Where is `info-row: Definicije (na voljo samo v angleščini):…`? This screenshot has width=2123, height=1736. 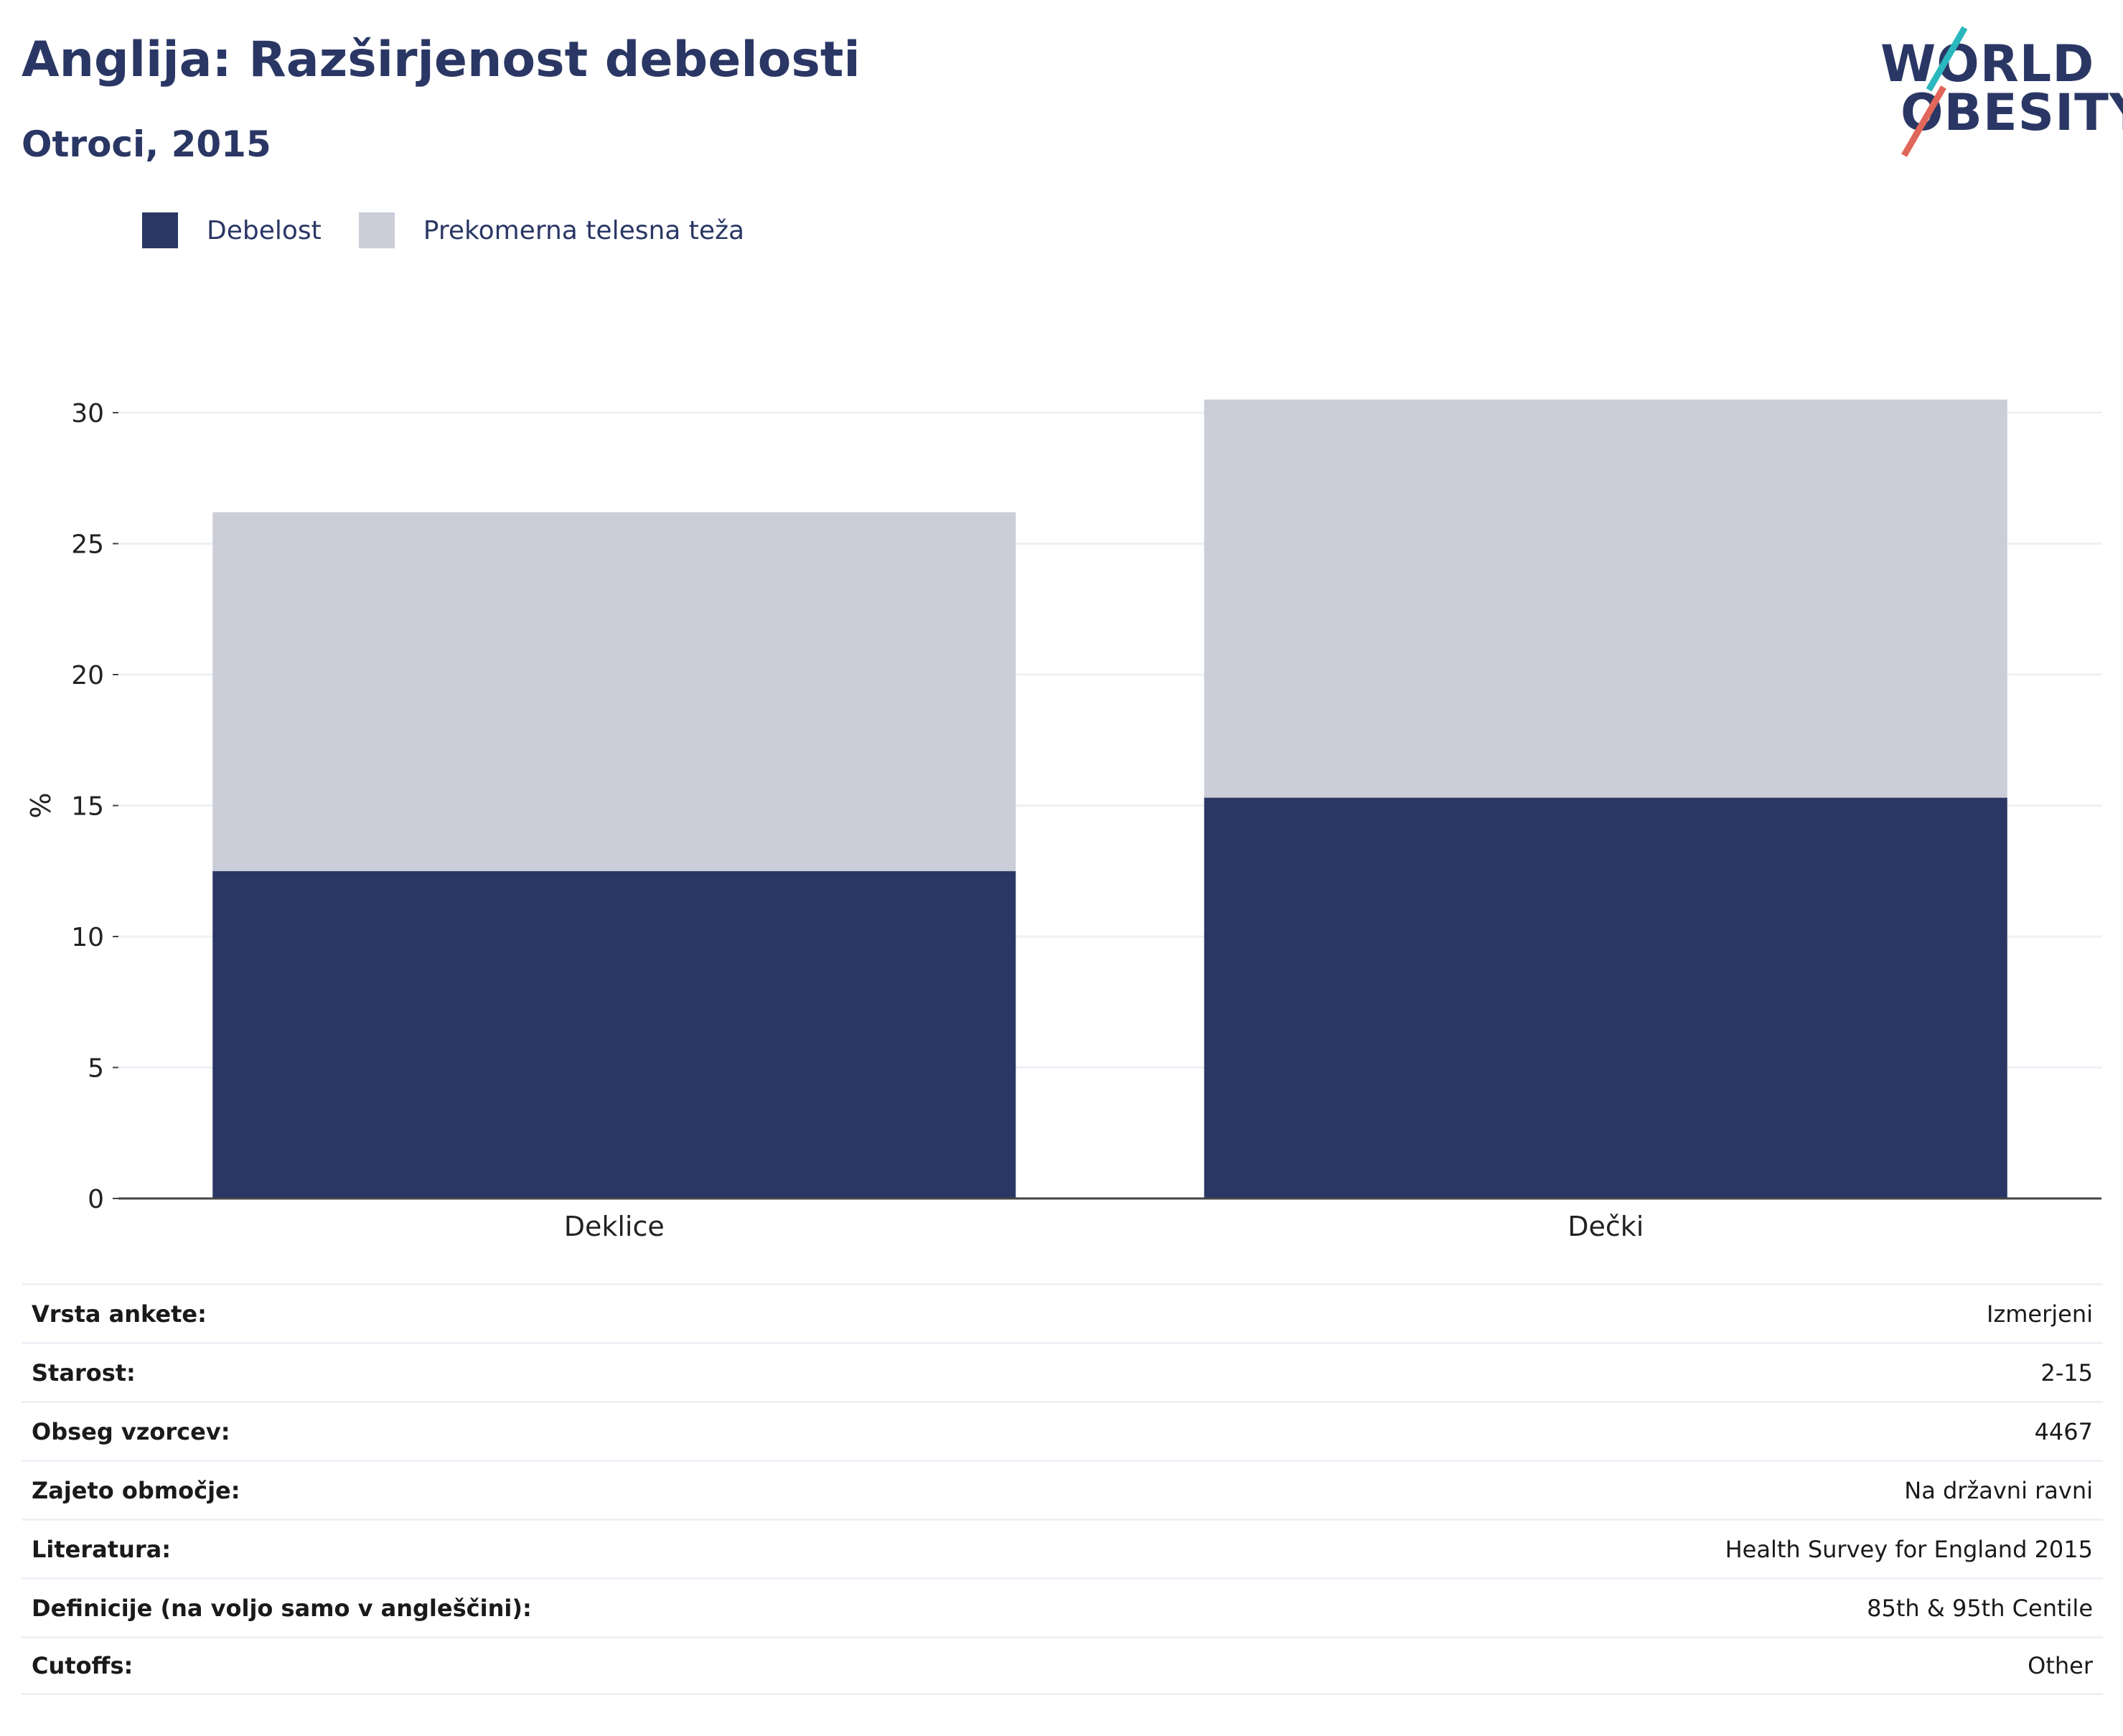 info-row: Definicije (na voljo samo v angleščini):… is located at coordinates (1062, 1606).